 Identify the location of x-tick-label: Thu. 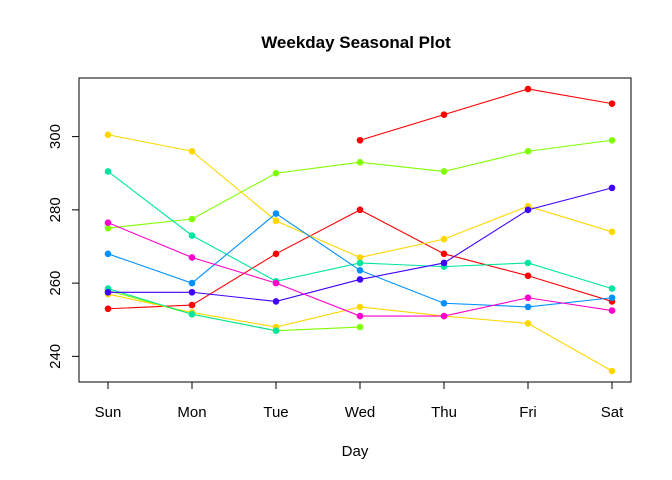
(444, 412).